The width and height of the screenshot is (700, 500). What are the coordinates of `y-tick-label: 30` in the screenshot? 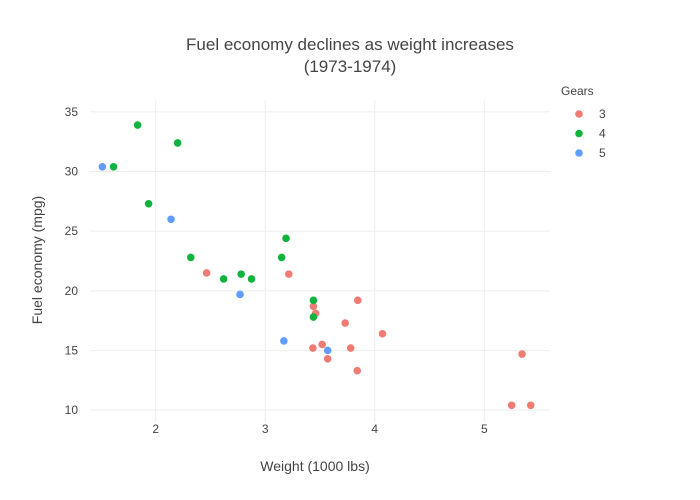 It's located at (72, 172).